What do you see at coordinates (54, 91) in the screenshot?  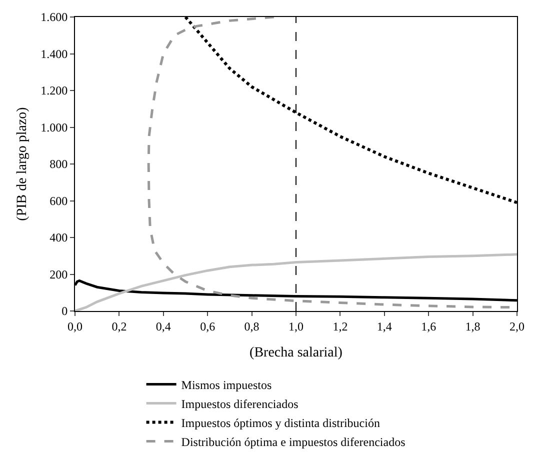 I see `y-tick-label: 1.200` at bounding box center [54, 91].